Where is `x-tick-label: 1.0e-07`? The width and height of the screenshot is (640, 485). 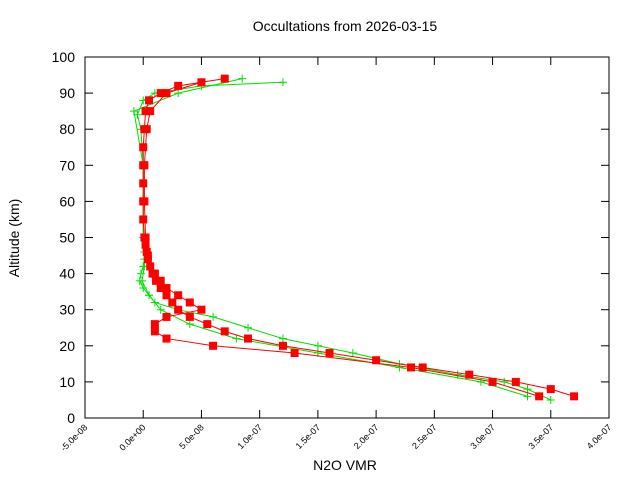
x-tick-label: 1.0e-07 is located at coordinates (249, 436).